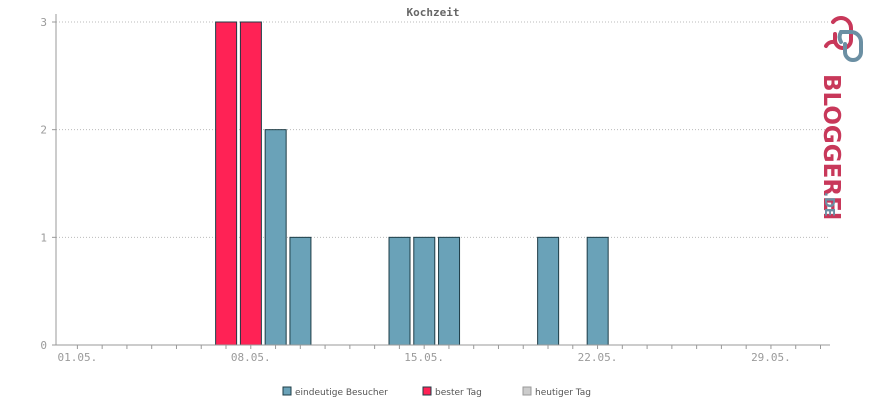  Describe the element at coordinates (424, 357) in the screenshot. I see `x-tick-label: 15.05.` at that location.